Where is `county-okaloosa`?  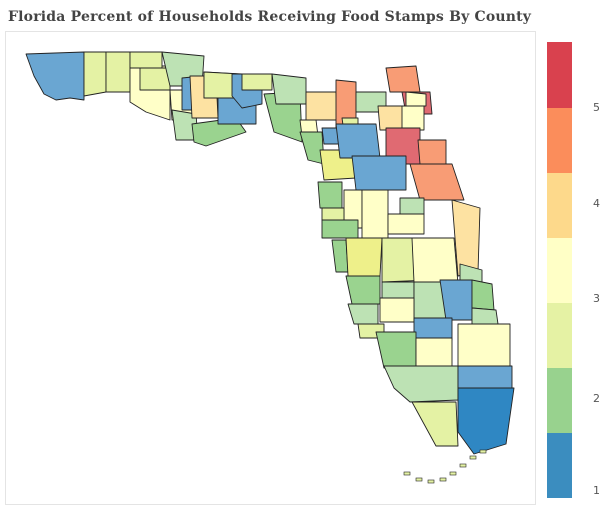 county-okaloosa is located at coordinates (118, 72).